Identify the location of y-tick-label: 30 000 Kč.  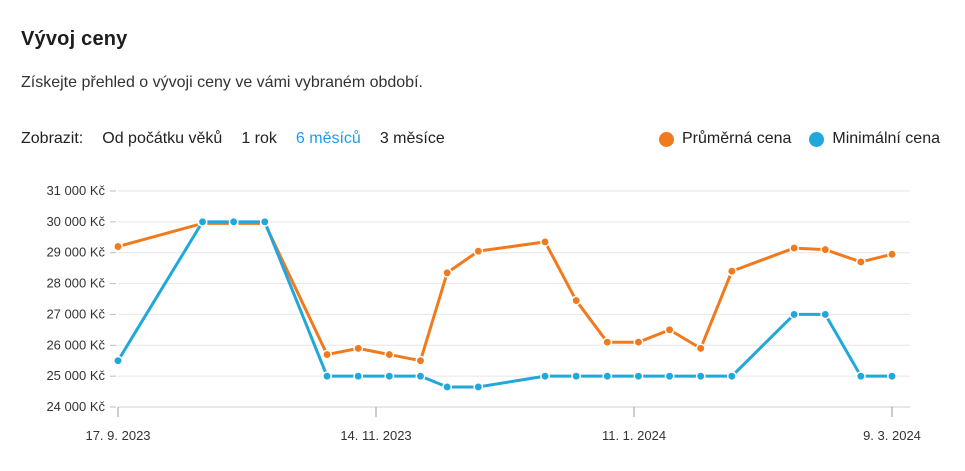
(75, 221).